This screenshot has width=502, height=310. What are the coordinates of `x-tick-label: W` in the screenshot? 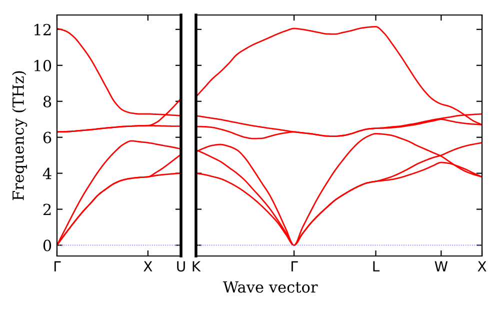 It's located at (441, 266).